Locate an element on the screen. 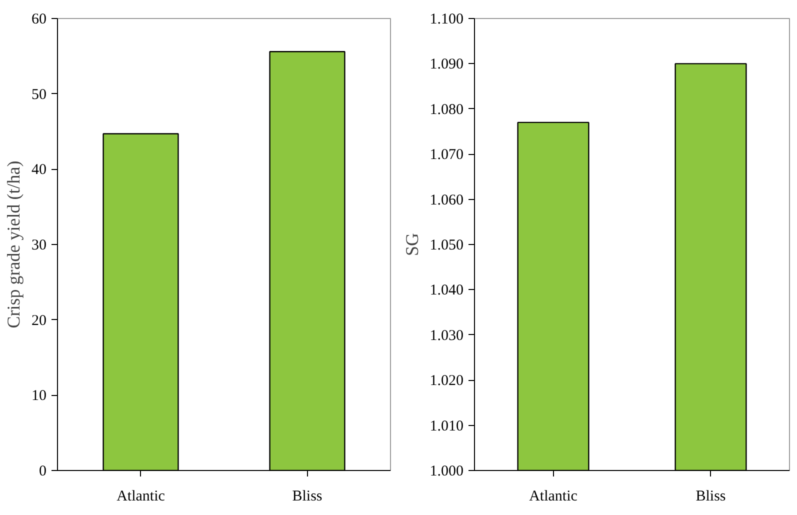 The height and width of the screenshot is (515, 797). y-tick-label: 1.000 is located at coordinates (447, 472).